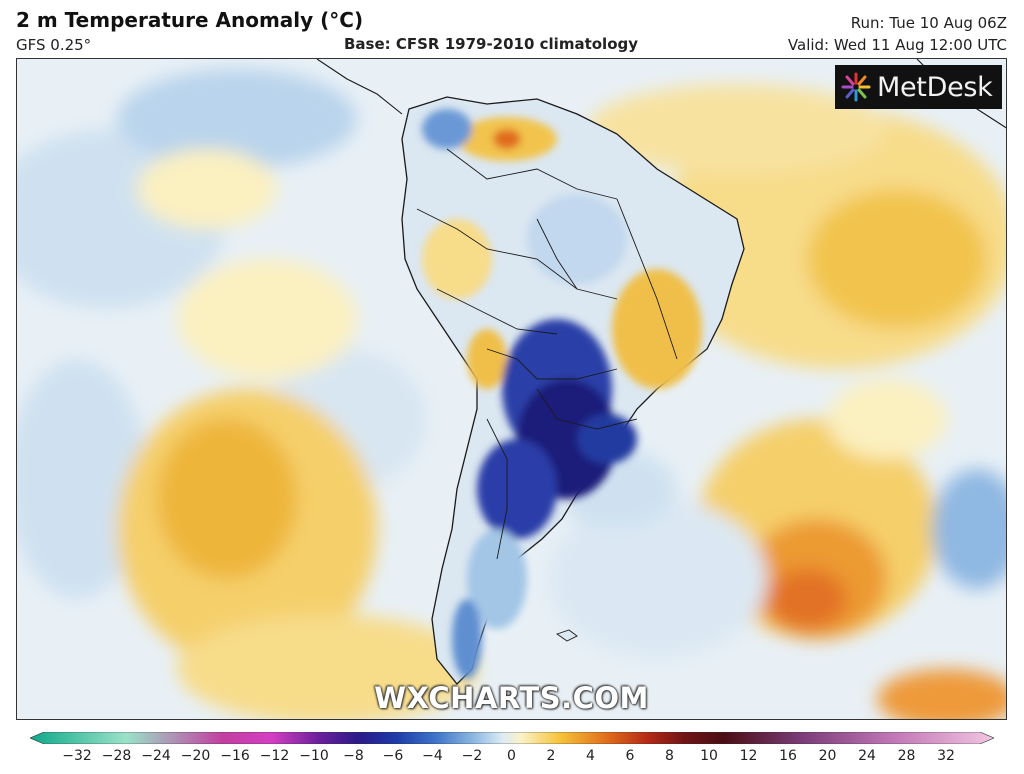 Image resolution: width=1024 pixels, height=774 pixels. I want to click on chart-title: 2 m Temperature Anomaly (°C), so click(190, 20).